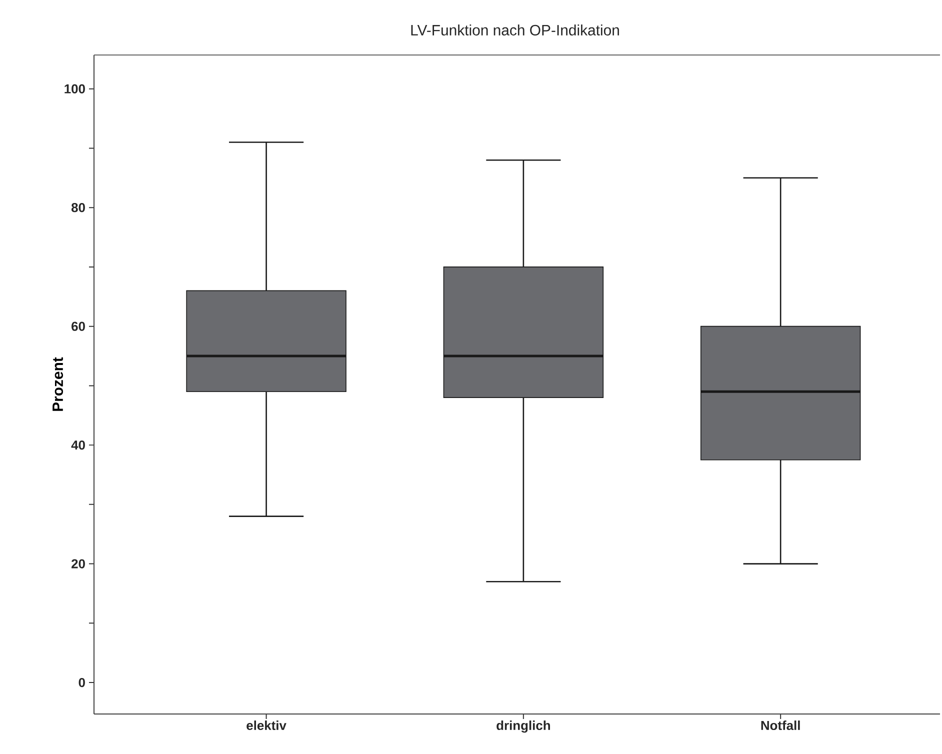 The image size is (942, 754). Describe the element at coordinates (266, 725) in the screenshot. I see `x-tick-label: elektiv` at that location.